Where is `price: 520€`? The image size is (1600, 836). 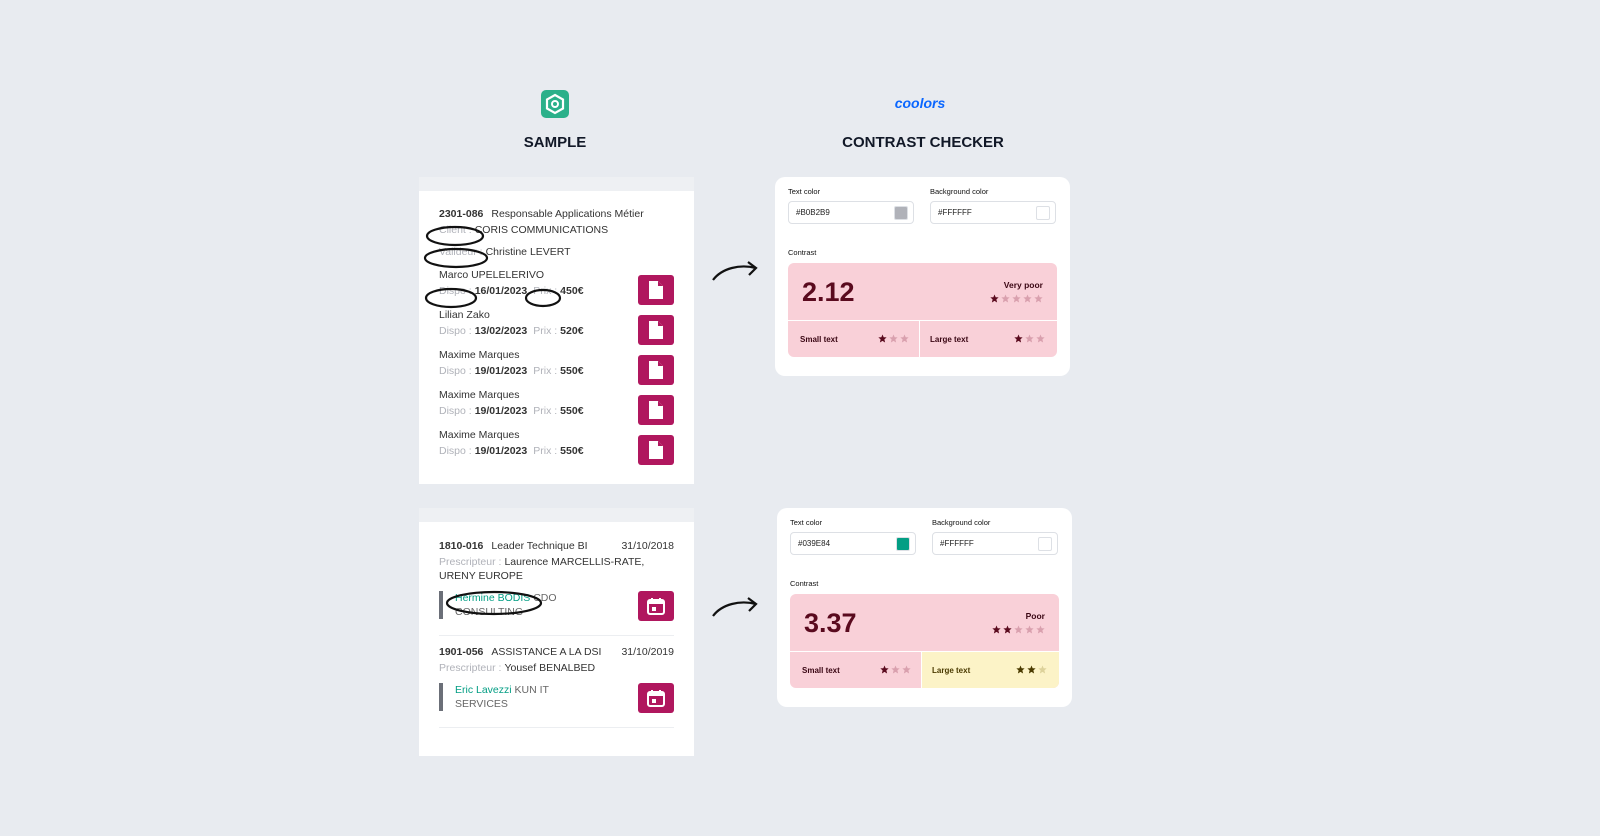
price: 520€ is located at coordinates (572, 331).